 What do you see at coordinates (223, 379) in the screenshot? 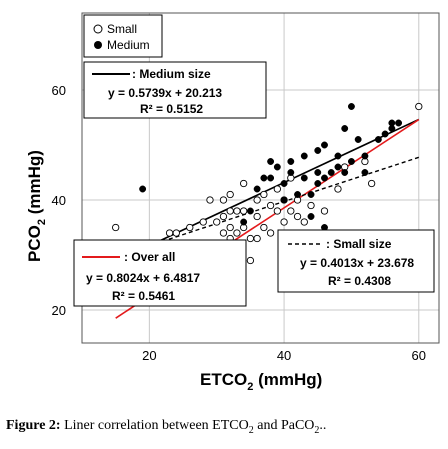
I see `x-axis-title-main: ETCO` at bounding box center [223, 379].